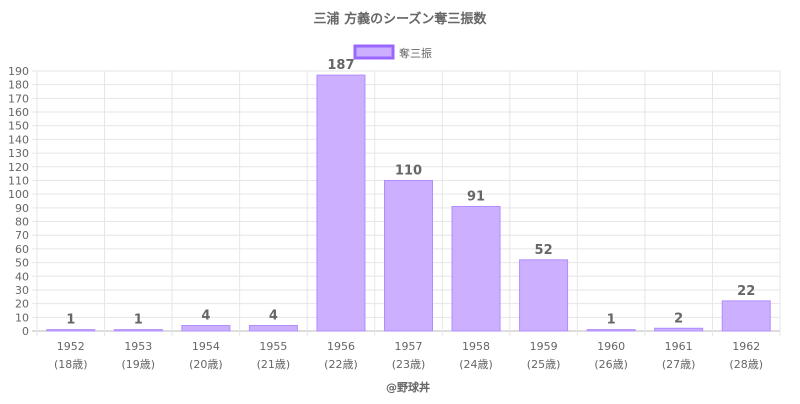  Describe the element at coordinates (22, 317) in the screenshot. I see `y-tick-label: 10` at that location.